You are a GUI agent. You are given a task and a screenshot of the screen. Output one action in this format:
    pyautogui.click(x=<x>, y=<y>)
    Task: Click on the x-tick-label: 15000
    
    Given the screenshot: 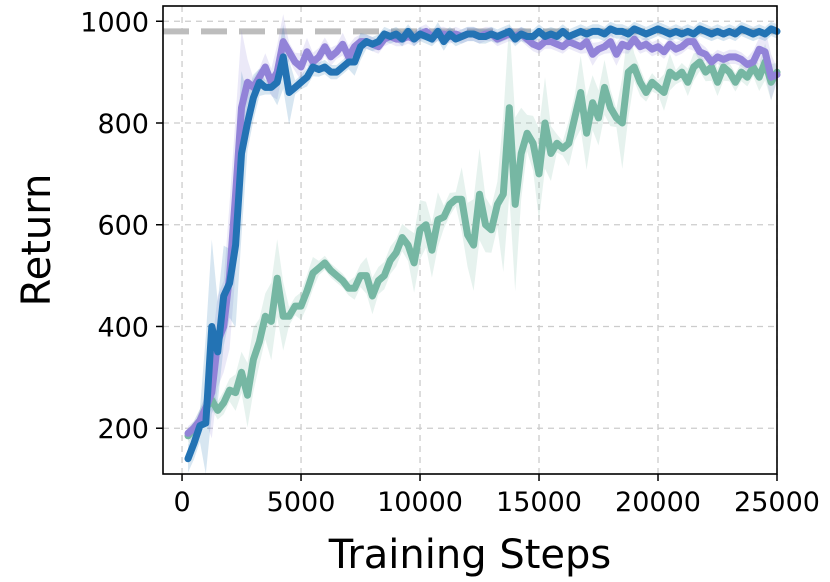 What is the action you would take?
    pyautogui.click(x=539, y=502)
    